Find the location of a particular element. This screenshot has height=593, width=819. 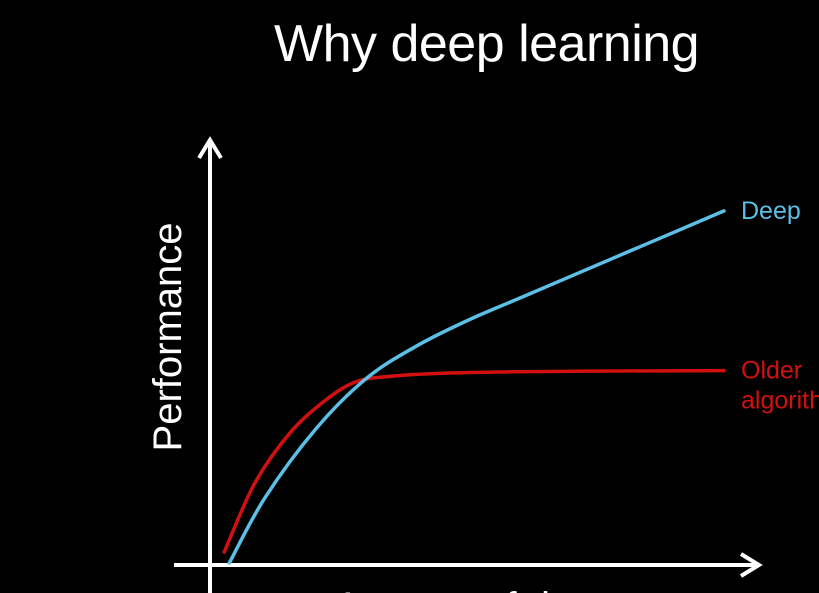

series-label-line: Deep is located at coordinates (771, 211).